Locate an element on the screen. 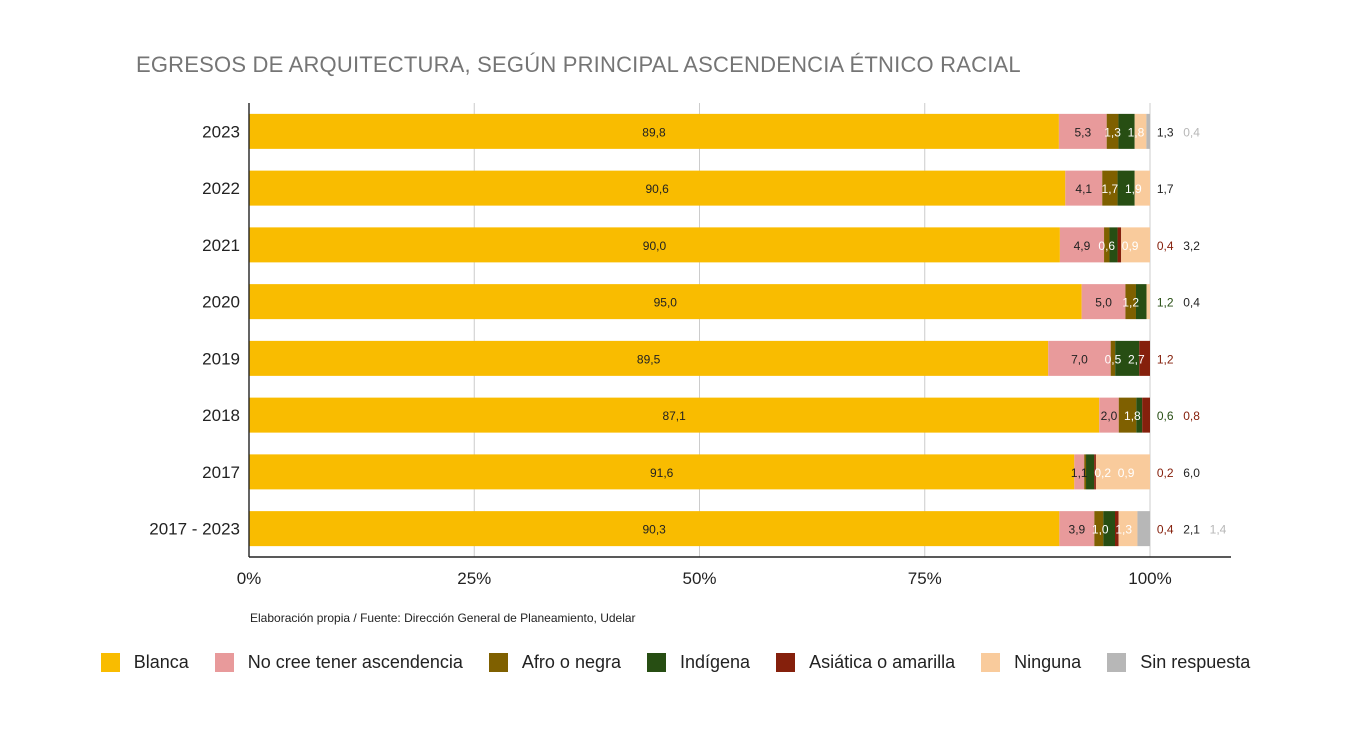 The image size is (1351, 756). category-label: 2018 is located at coordinates (221, 415).